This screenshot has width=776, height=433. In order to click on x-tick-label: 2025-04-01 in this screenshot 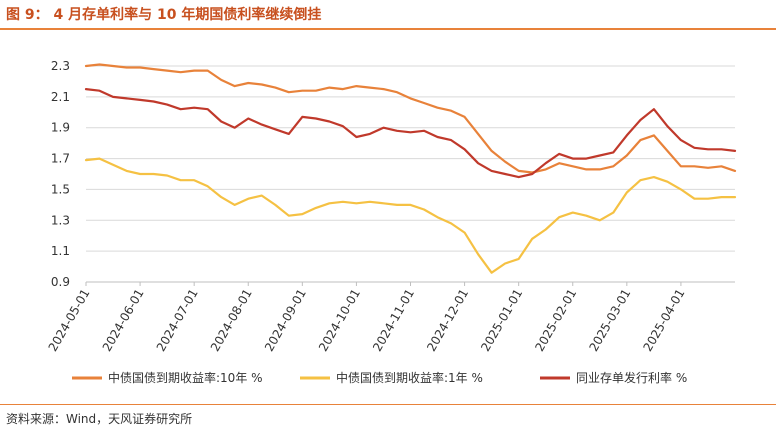, I will do `click(664, 320)`.